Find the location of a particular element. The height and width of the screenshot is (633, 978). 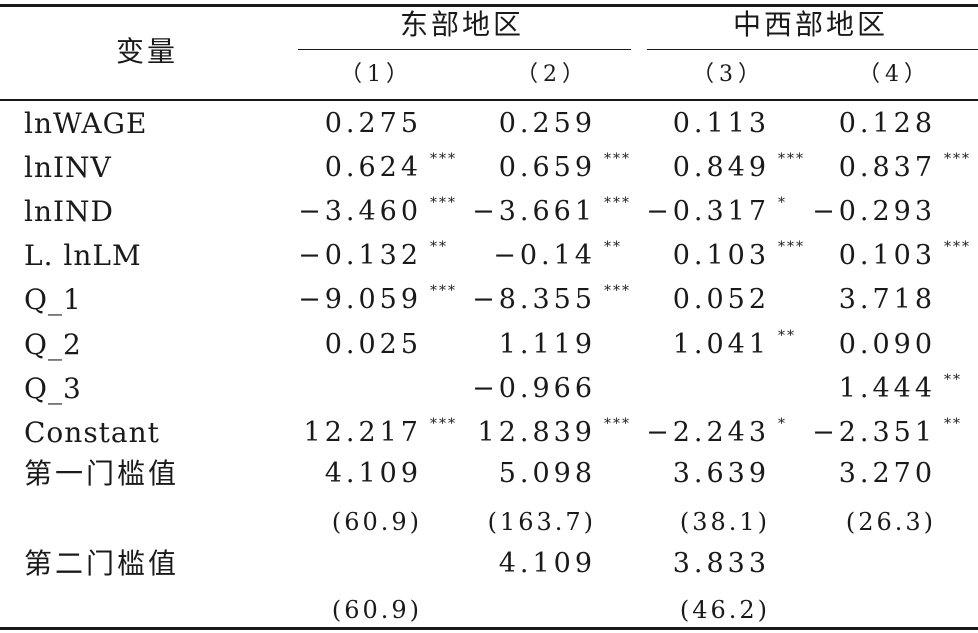

table-cell: 0.849 is located at coordinates (721, 167).